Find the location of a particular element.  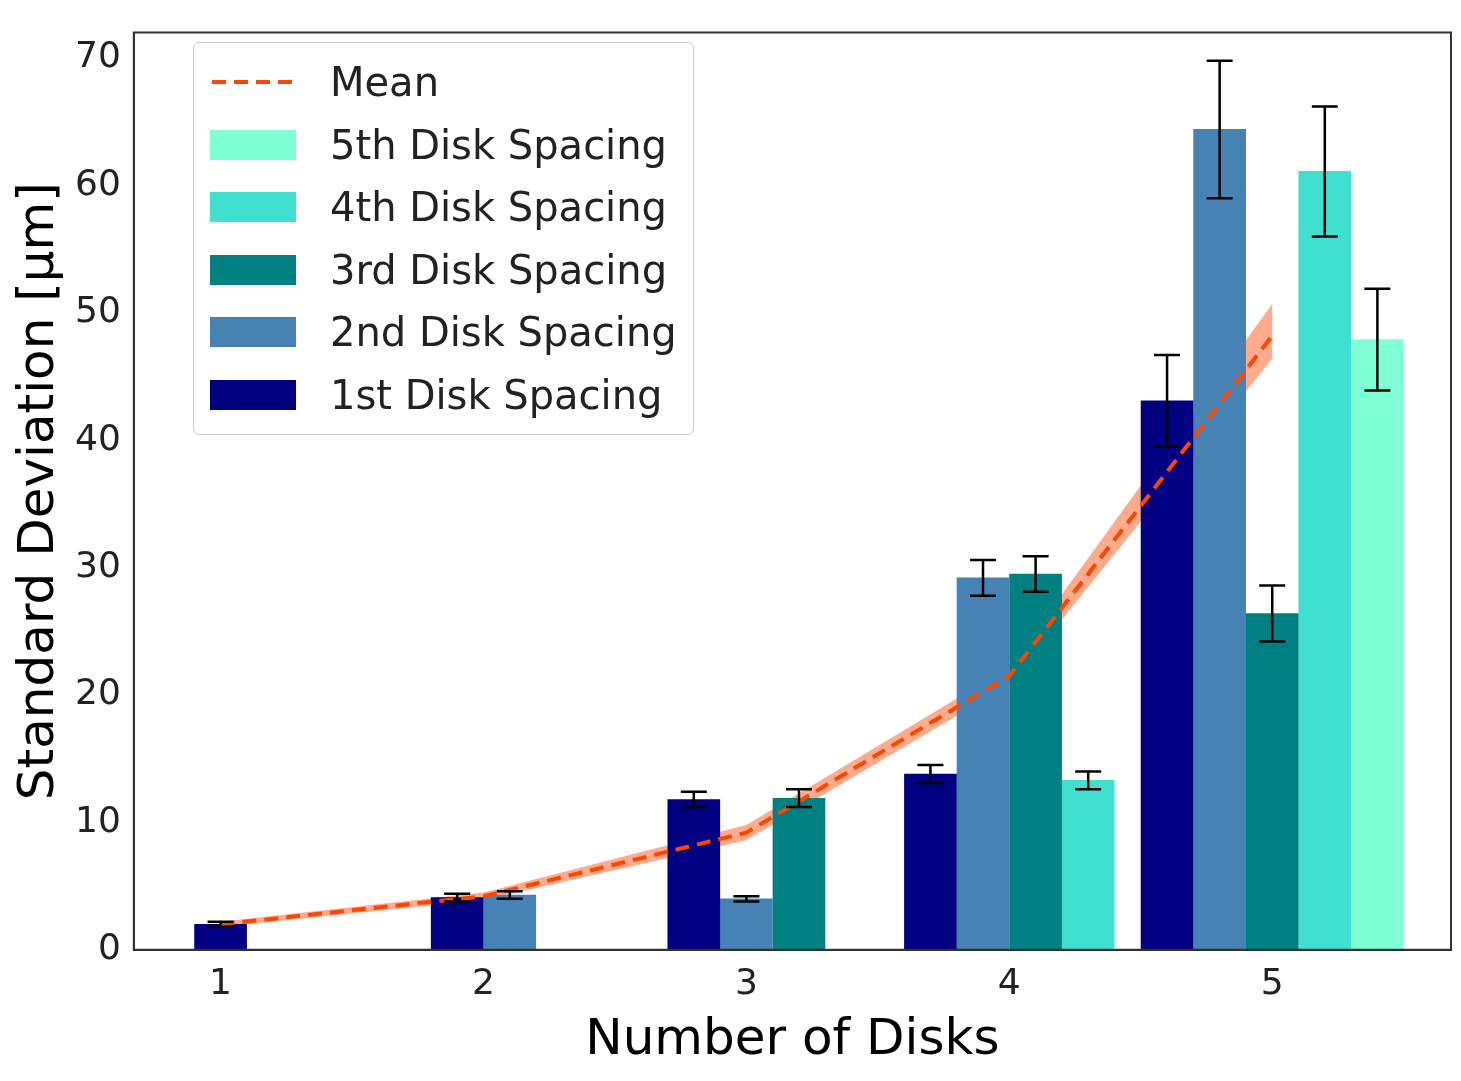

legend-label: 1st Disk Spacing is located at coordinates (496, 394).